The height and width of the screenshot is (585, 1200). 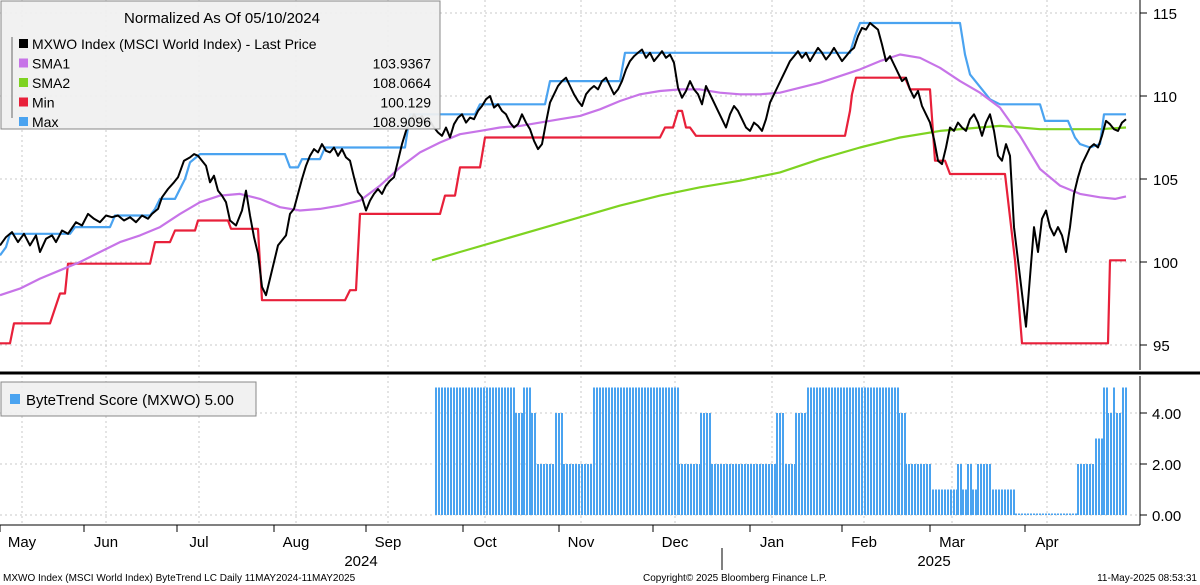 I want to click on score-bars, so click(x=781, y=451).